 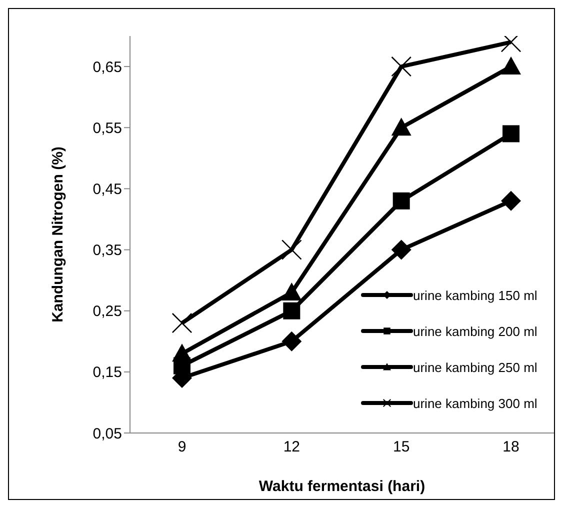 I want to click on x-tick-label: 9, so click(x=182, y=447).